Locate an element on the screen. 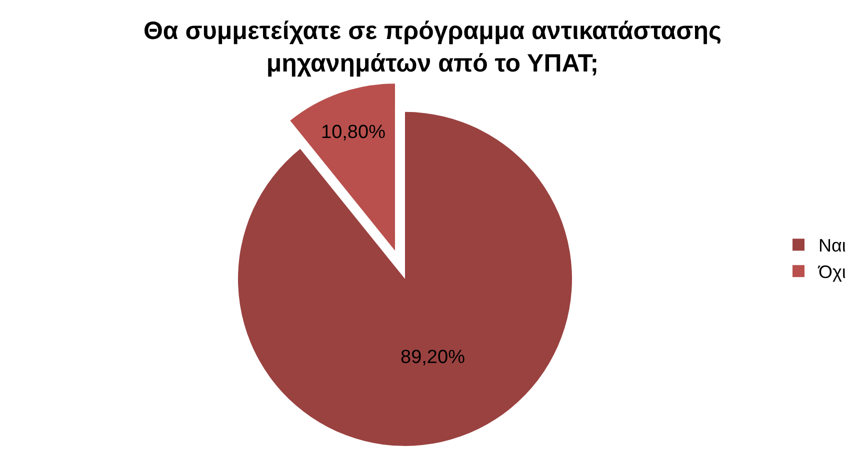 This screenshot has height=476, width=865. data-label: 10,80% is located at coordinates (353, 132).